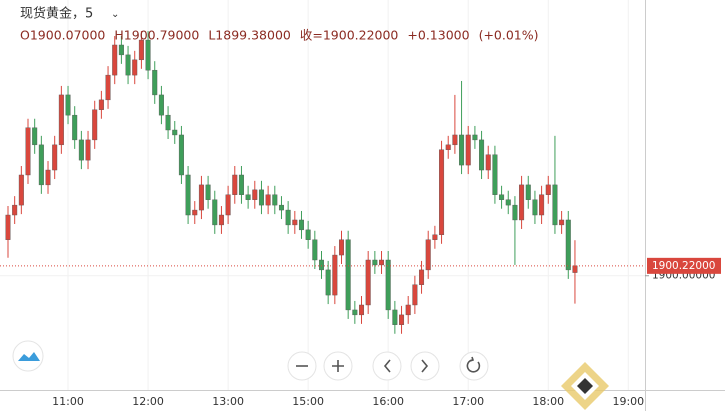 The image size is (725, 411). Describe the element at coordinates (68, 401) in the screenshot. I see `x-tick-label: 11:00` at that location.